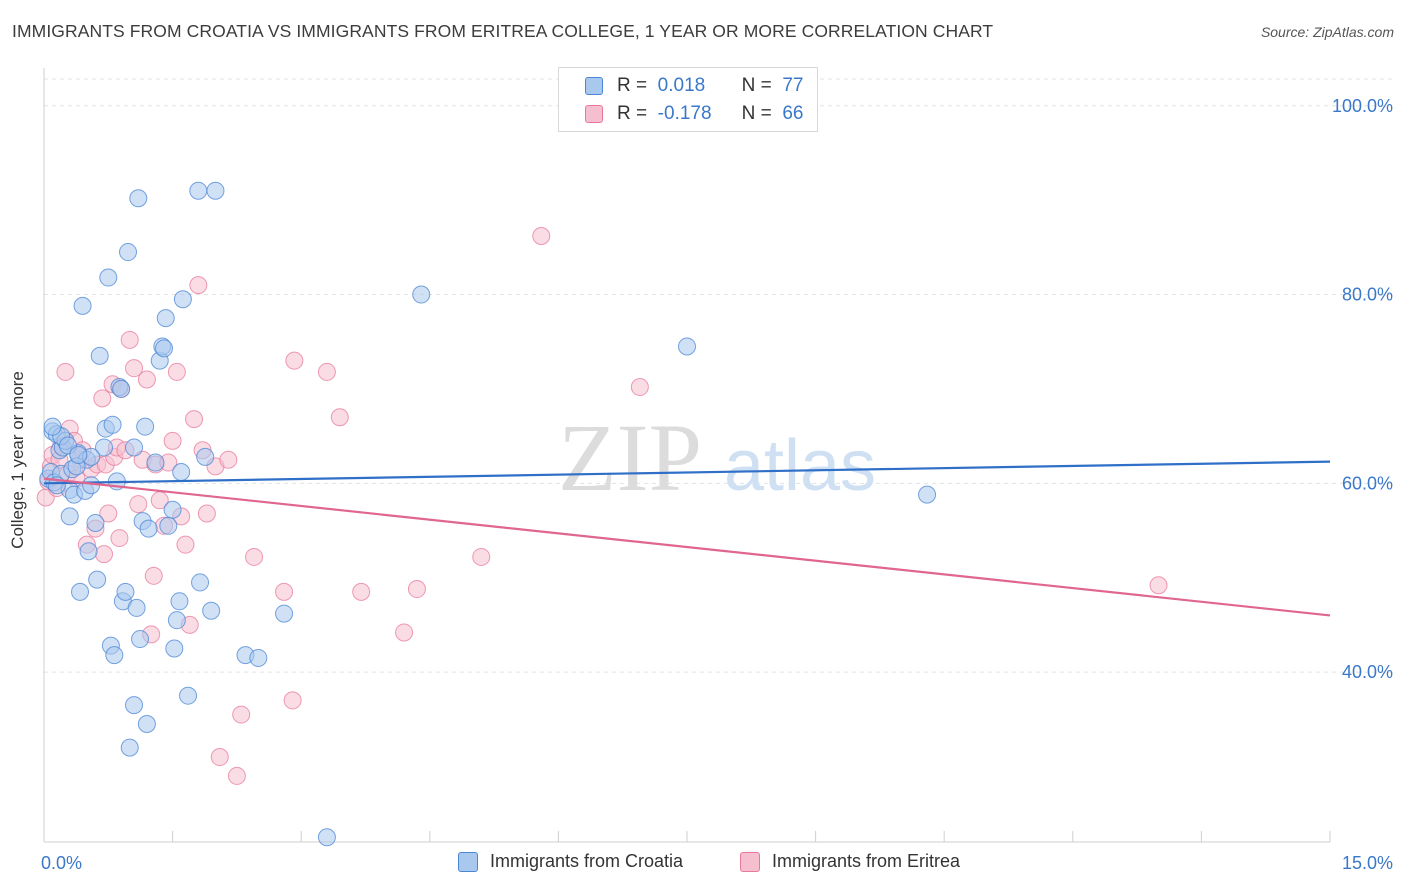  Describe the element at coordinates (1367, 672) in the screenshot. I see `y-tick-label: 40.0%` at that location.